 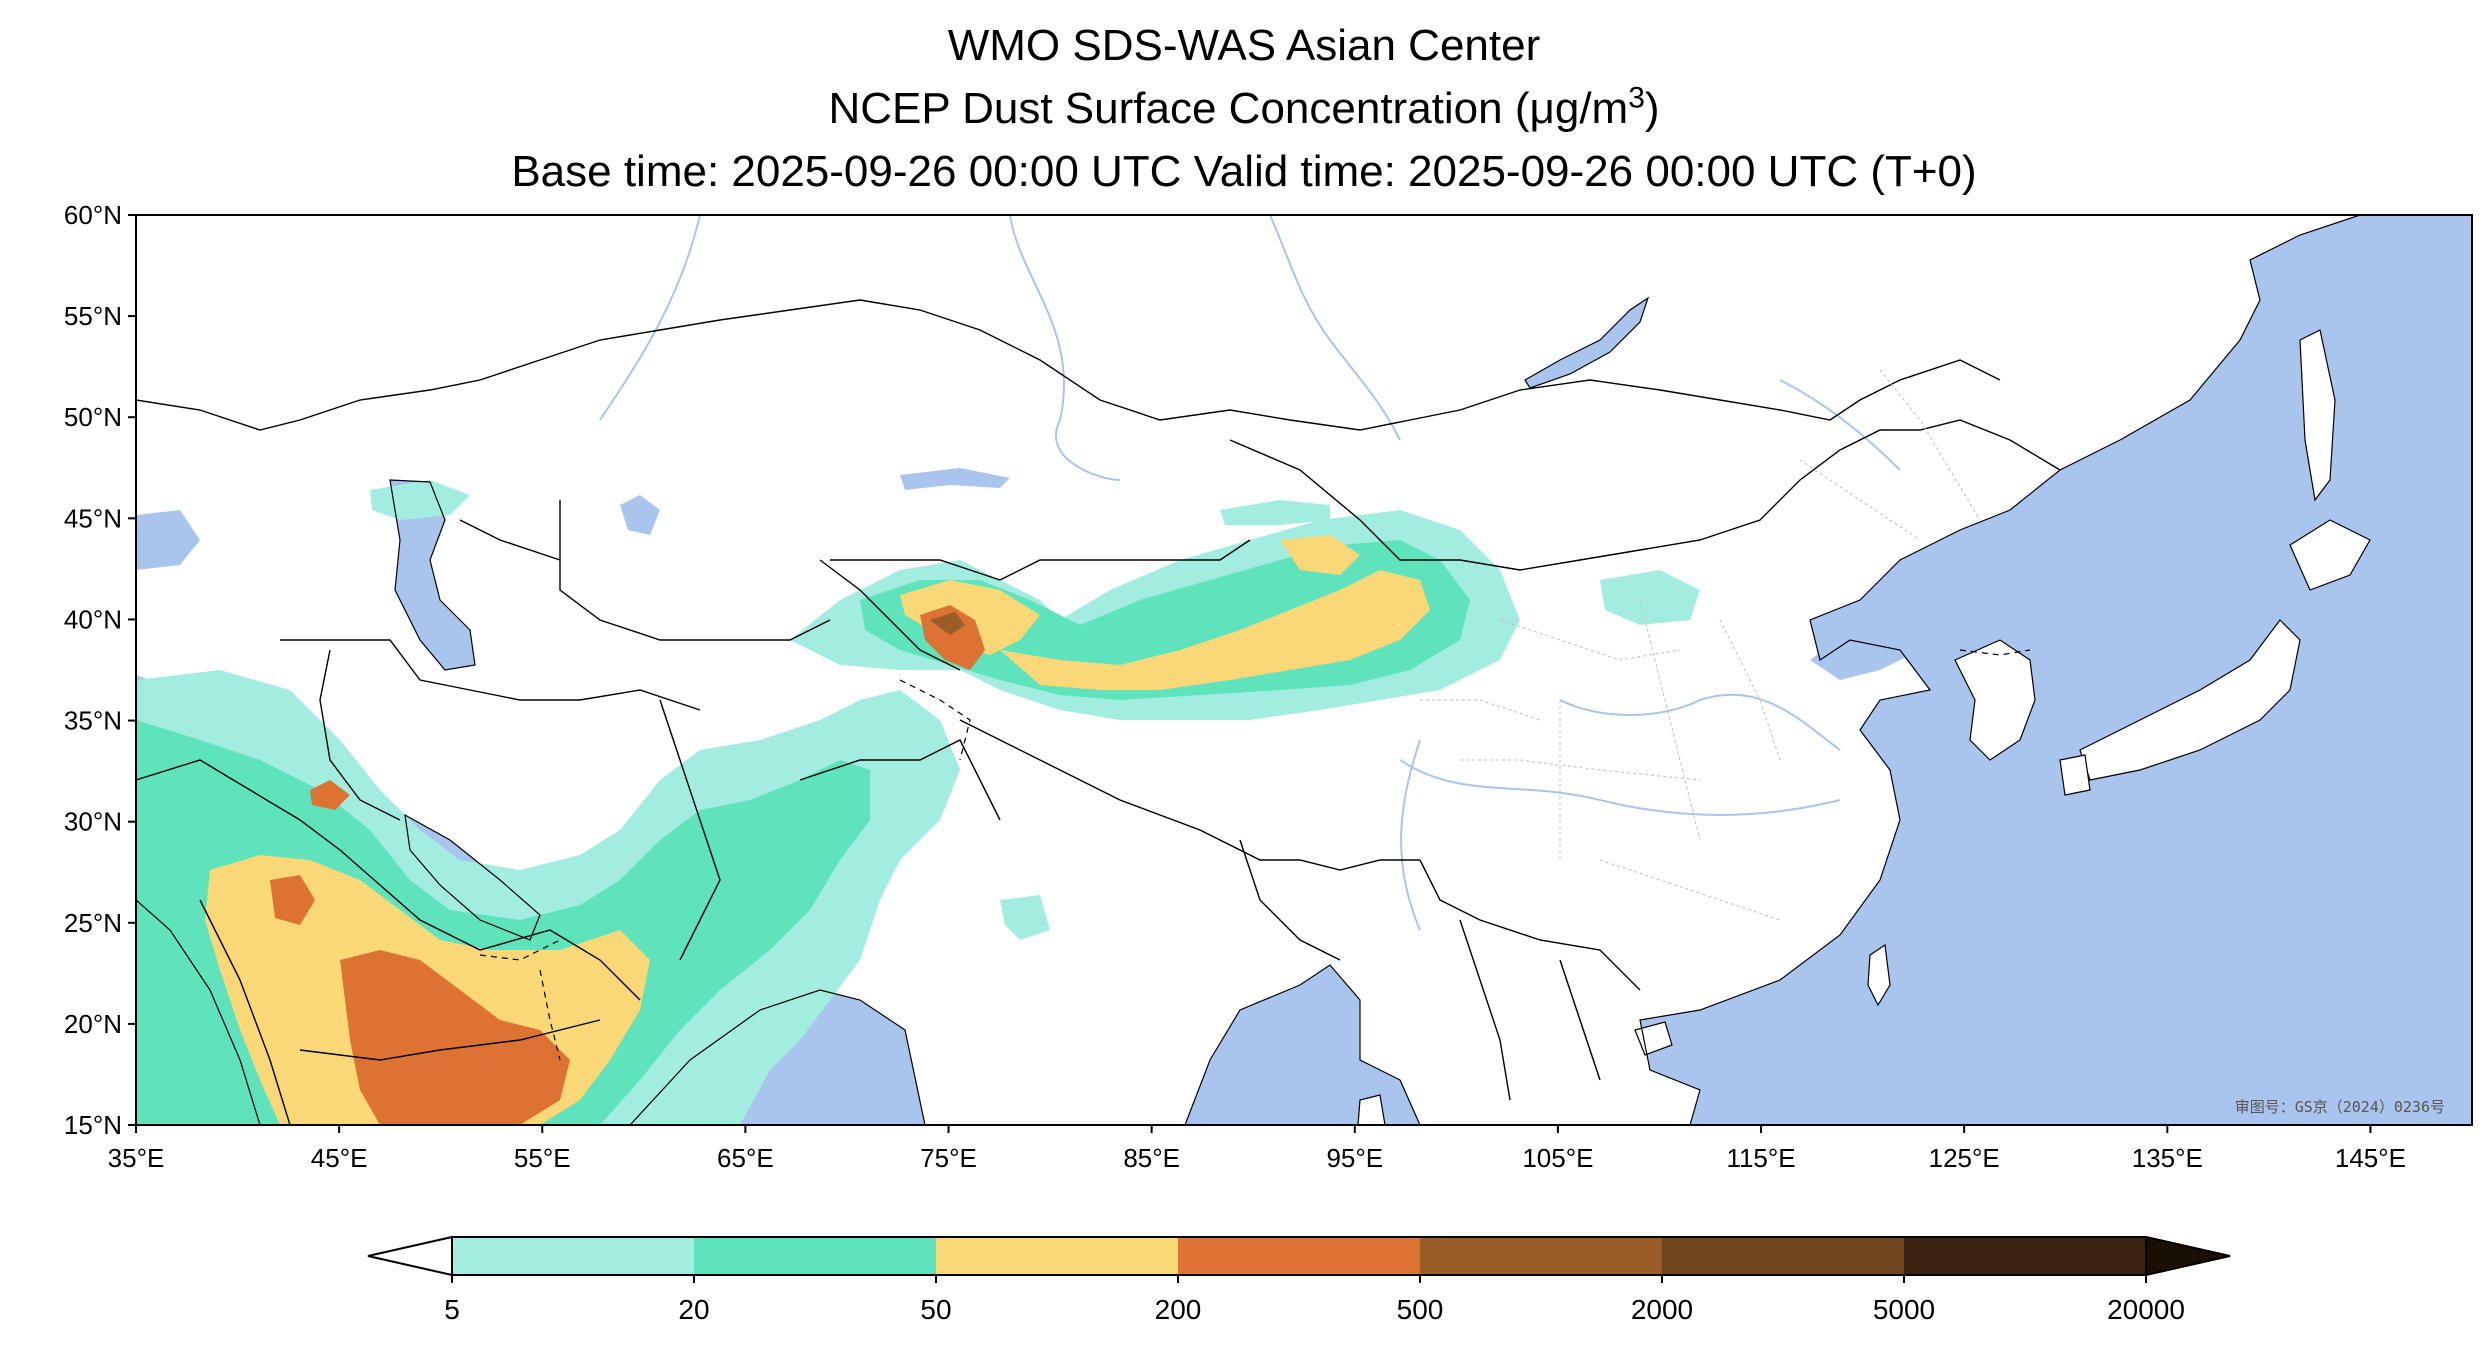 I want to click on lat-tick-label: 15°N, so click(x=93, y=1125).